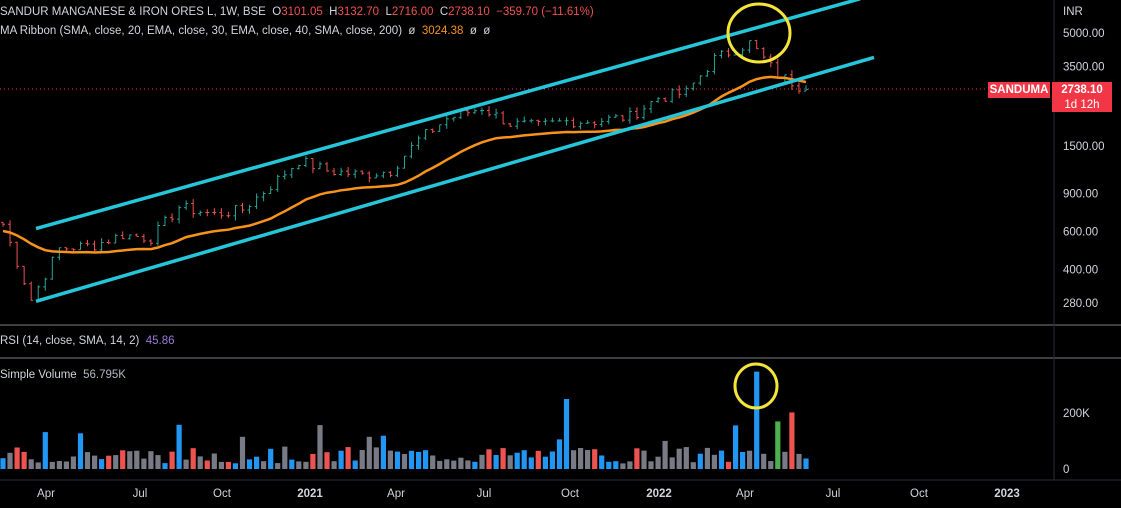  I want to click on volume-value: 56.795K, so click(104, 375).